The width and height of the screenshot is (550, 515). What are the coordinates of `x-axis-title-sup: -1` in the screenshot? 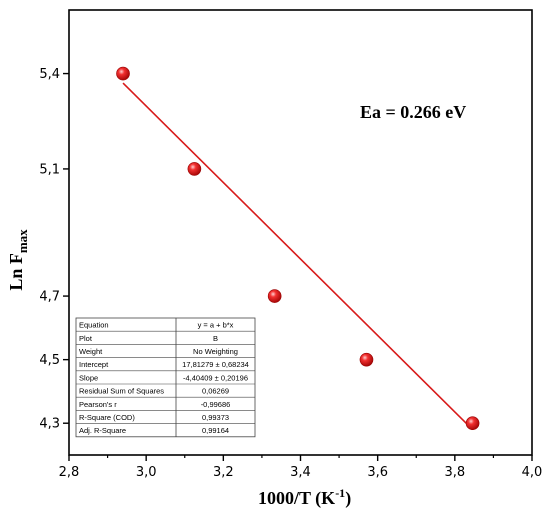 It's located at (340, 493).